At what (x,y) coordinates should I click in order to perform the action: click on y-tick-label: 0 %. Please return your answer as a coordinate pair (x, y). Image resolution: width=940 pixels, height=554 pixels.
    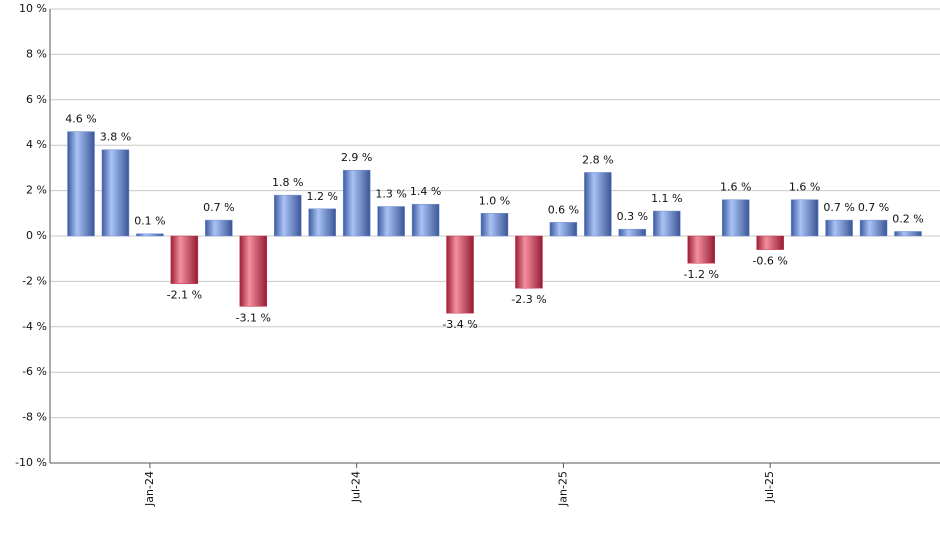
    Looking at the image, I should click on (36, 235).